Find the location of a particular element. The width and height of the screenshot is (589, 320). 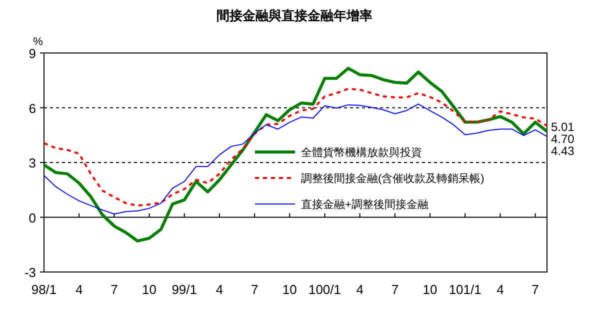

legend-label: 直接金融+調整後間接金融 is located at coordinates (364, 204).